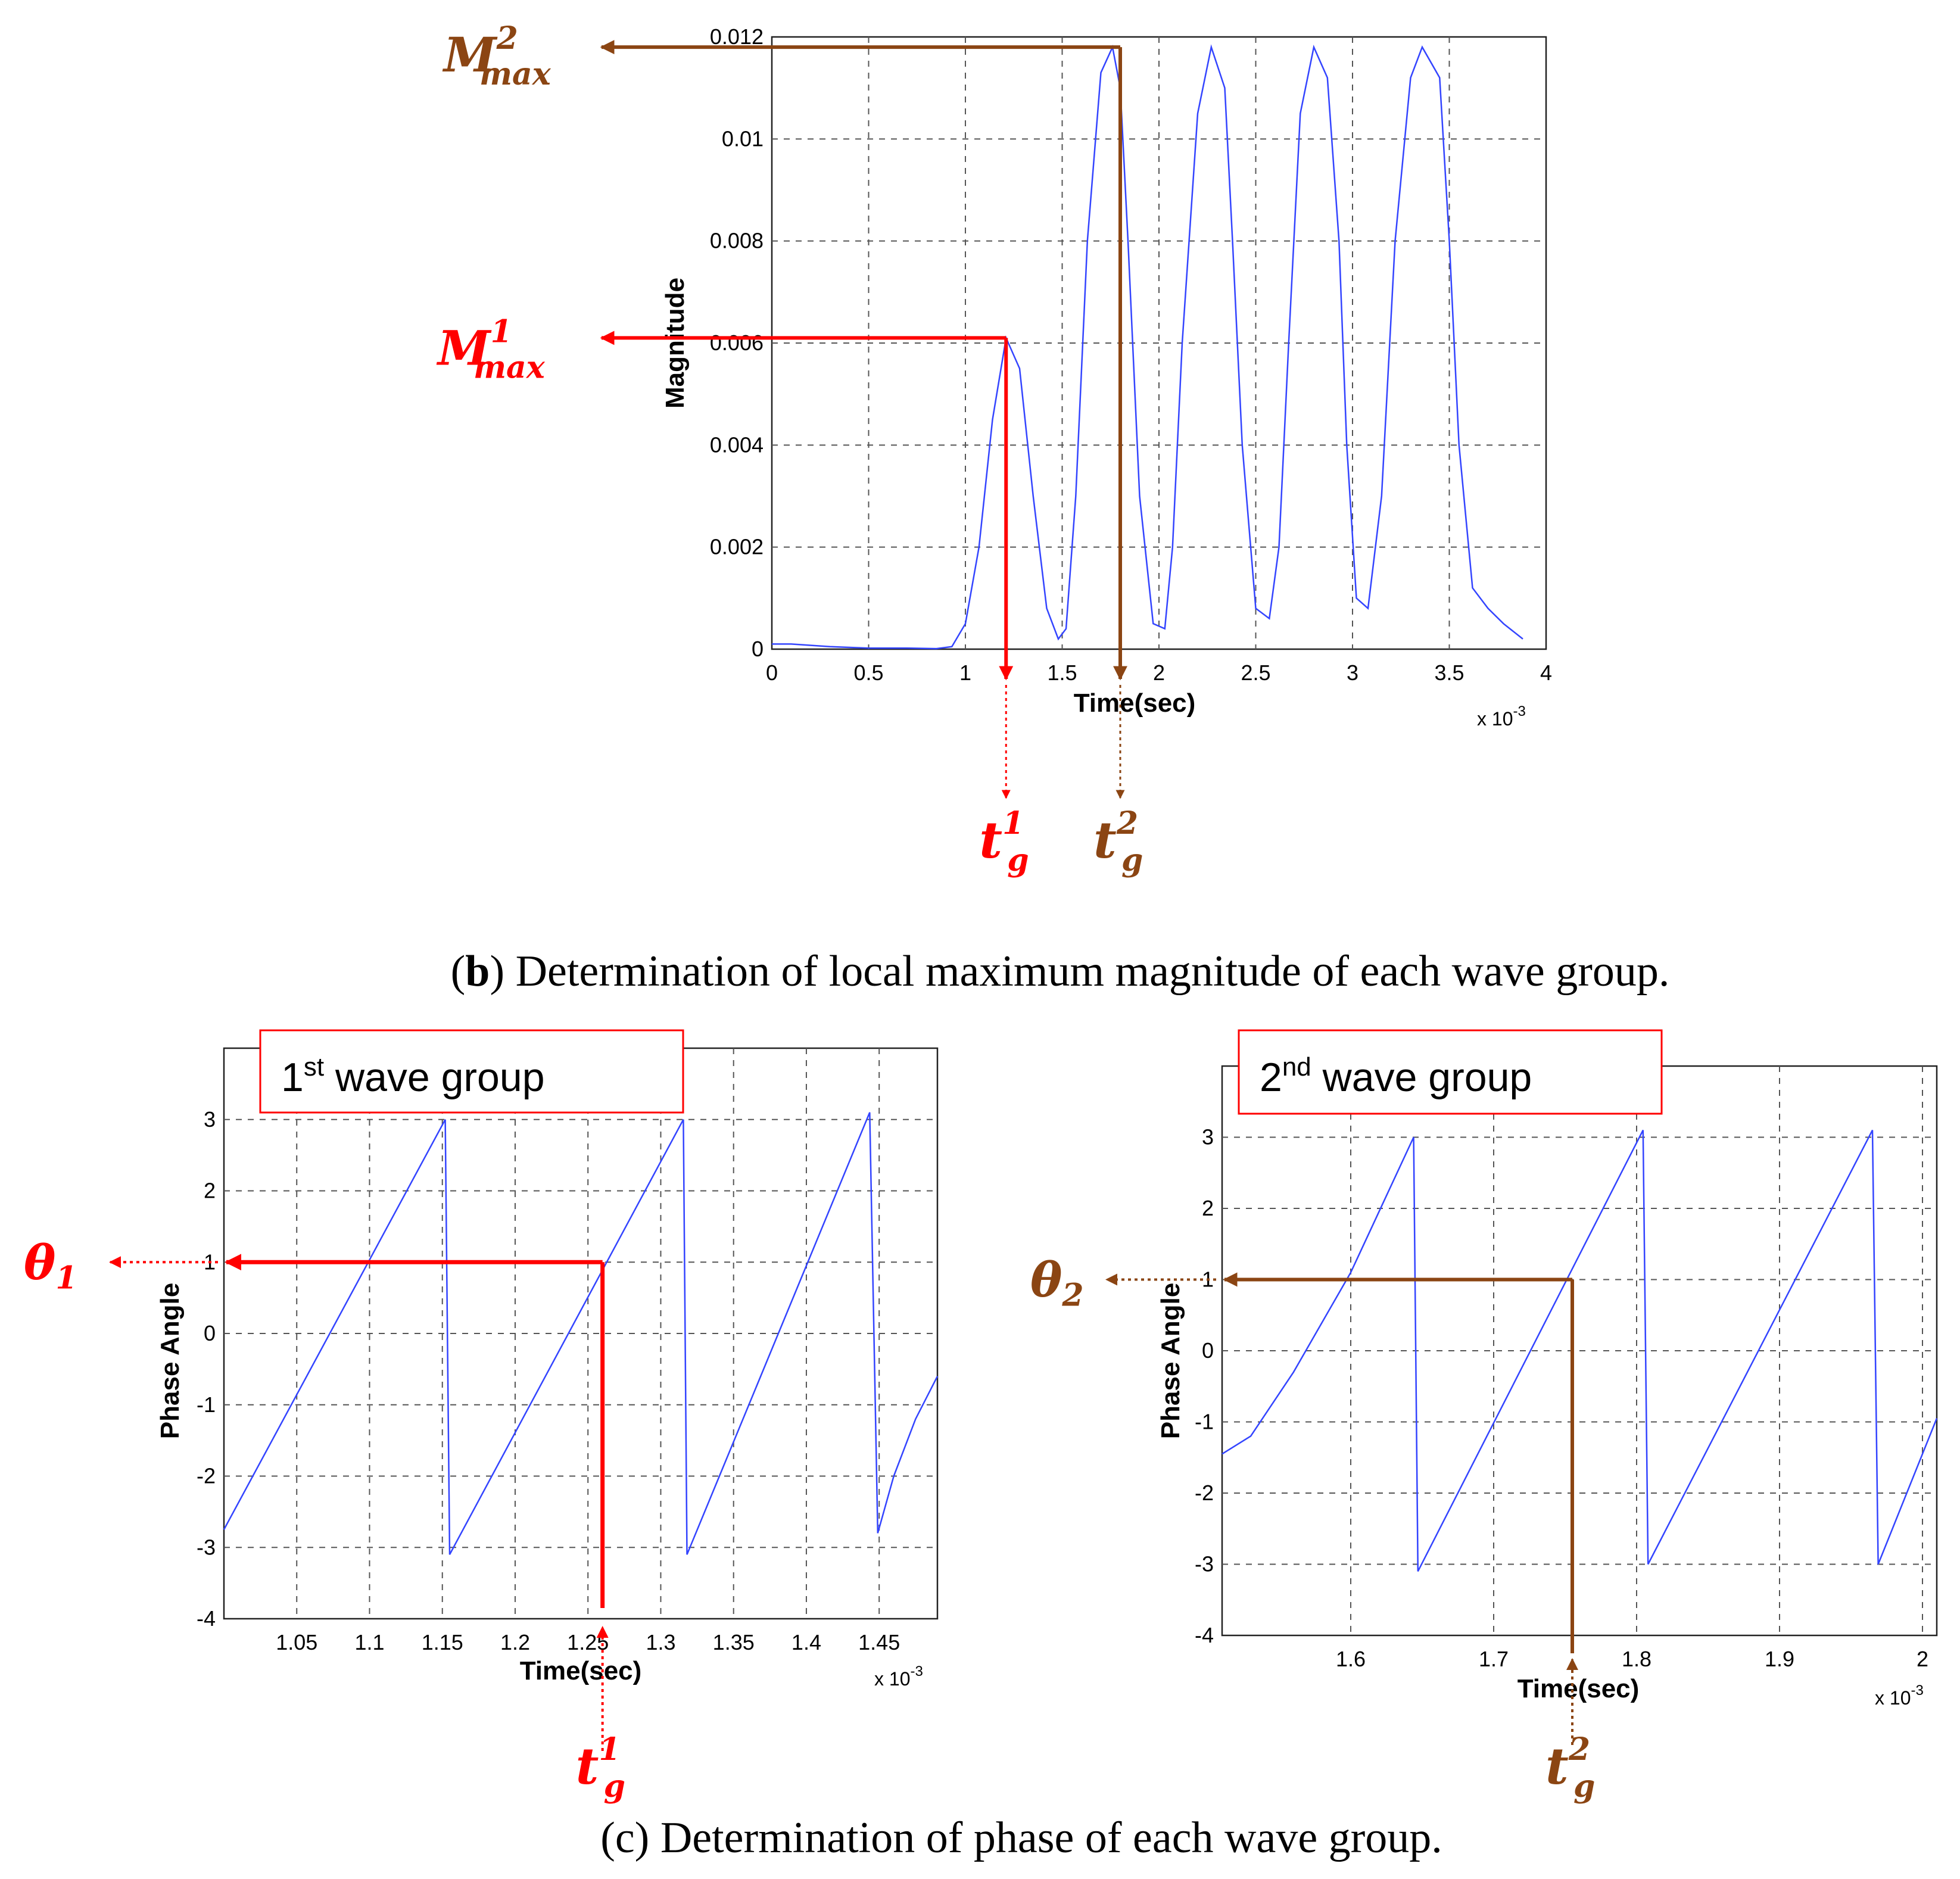  What do you see at coordinates (737, 36) in the screenshot?
I see `y-tick-label: 0.012` at bounding box center [737, 36].